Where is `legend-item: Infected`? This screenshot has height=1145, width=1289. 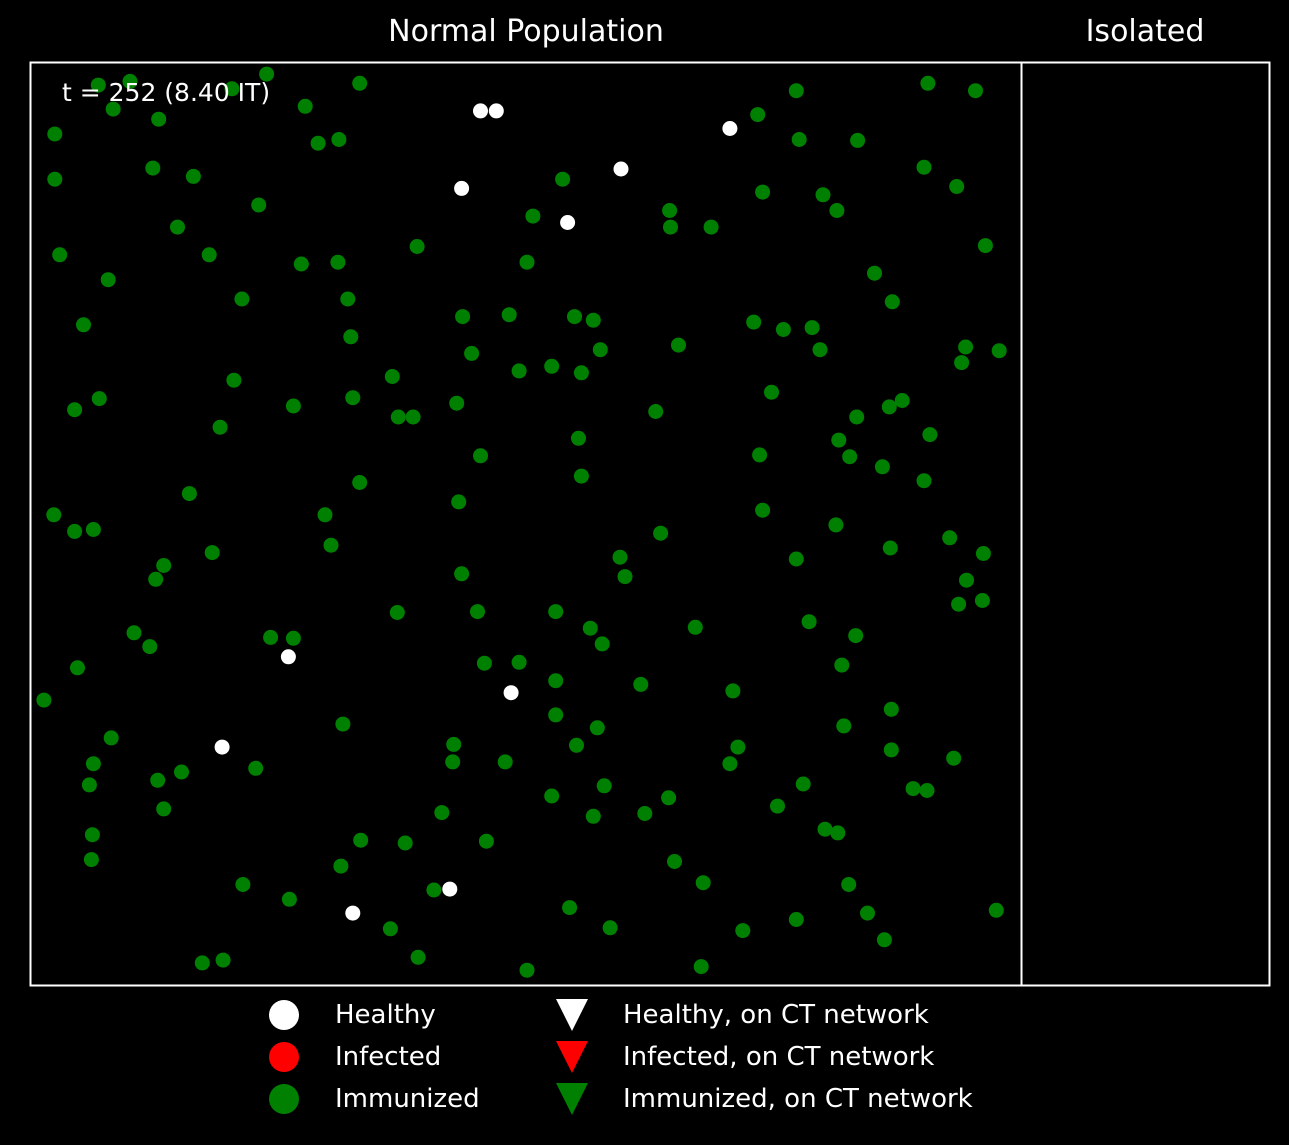 legend-item: Infected is located at coordinates (644, 1057).